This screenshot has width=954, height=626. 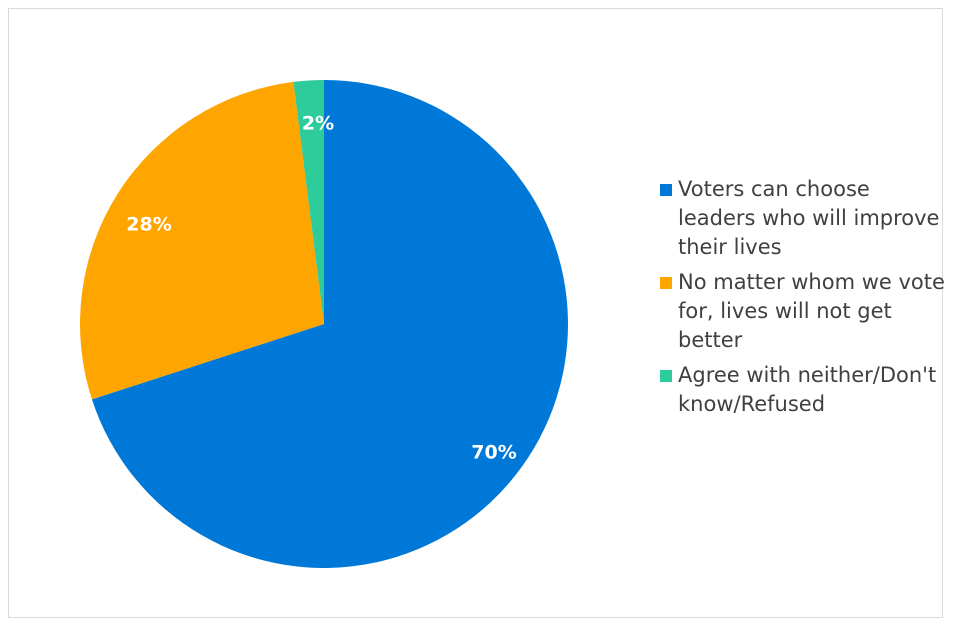 What do you see at coordinates (318, 124) in the screenshot?
I see `slice-label-2: 2%` at bounding box center [318, 124].